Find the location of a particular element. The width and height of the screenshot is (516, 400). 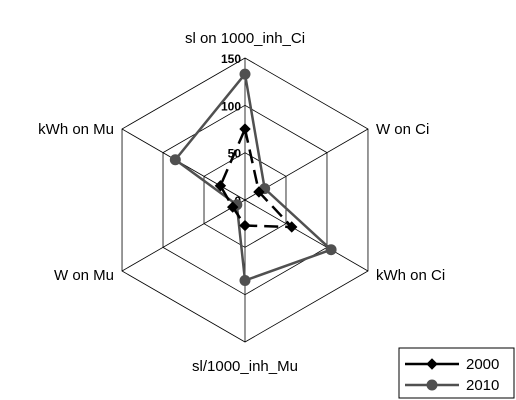

legend-marker-2010 is located at coordinates (432, 385).